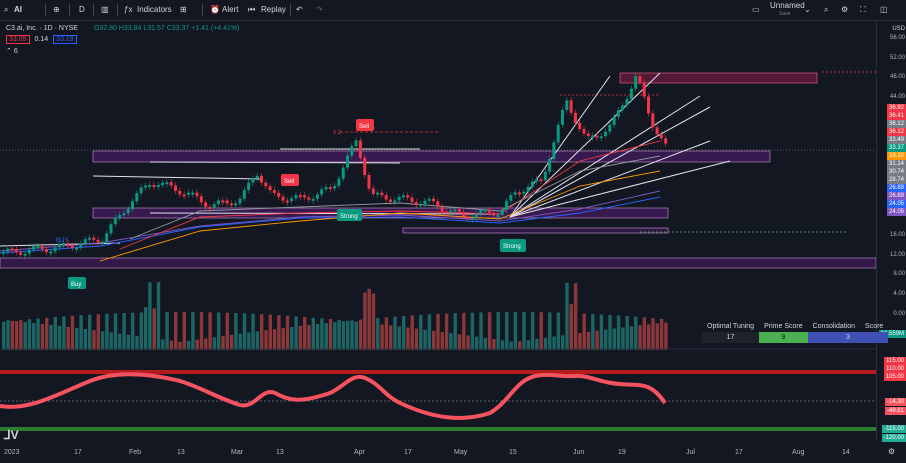  I want to click on search-icon: ⌕, so click(6, 9).